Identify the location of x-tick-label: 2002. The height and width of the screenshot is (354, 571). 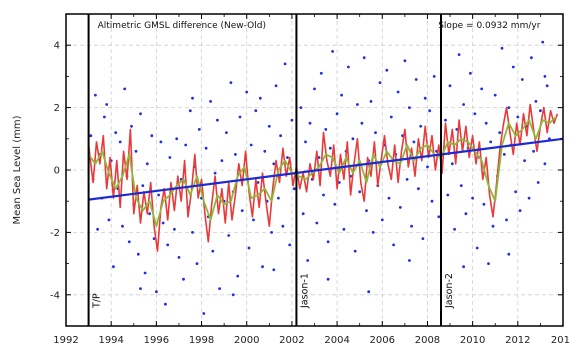
(291, 340).